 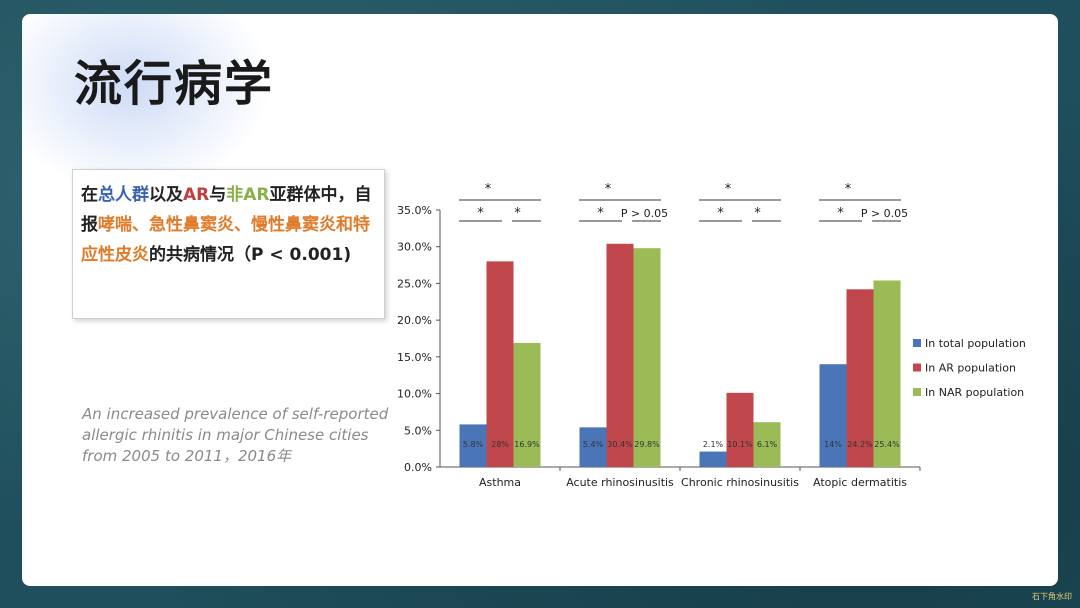 I want to click on callout-highlight-nar: 非AR, so click(x=248, y=195).